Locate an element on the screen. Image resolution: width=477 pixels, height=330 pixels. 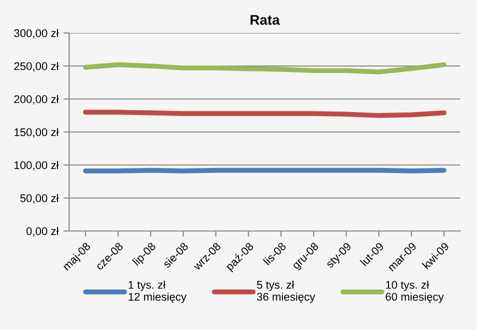
y-tick-label: 50,00 zł is located at coordinates (39, 199).